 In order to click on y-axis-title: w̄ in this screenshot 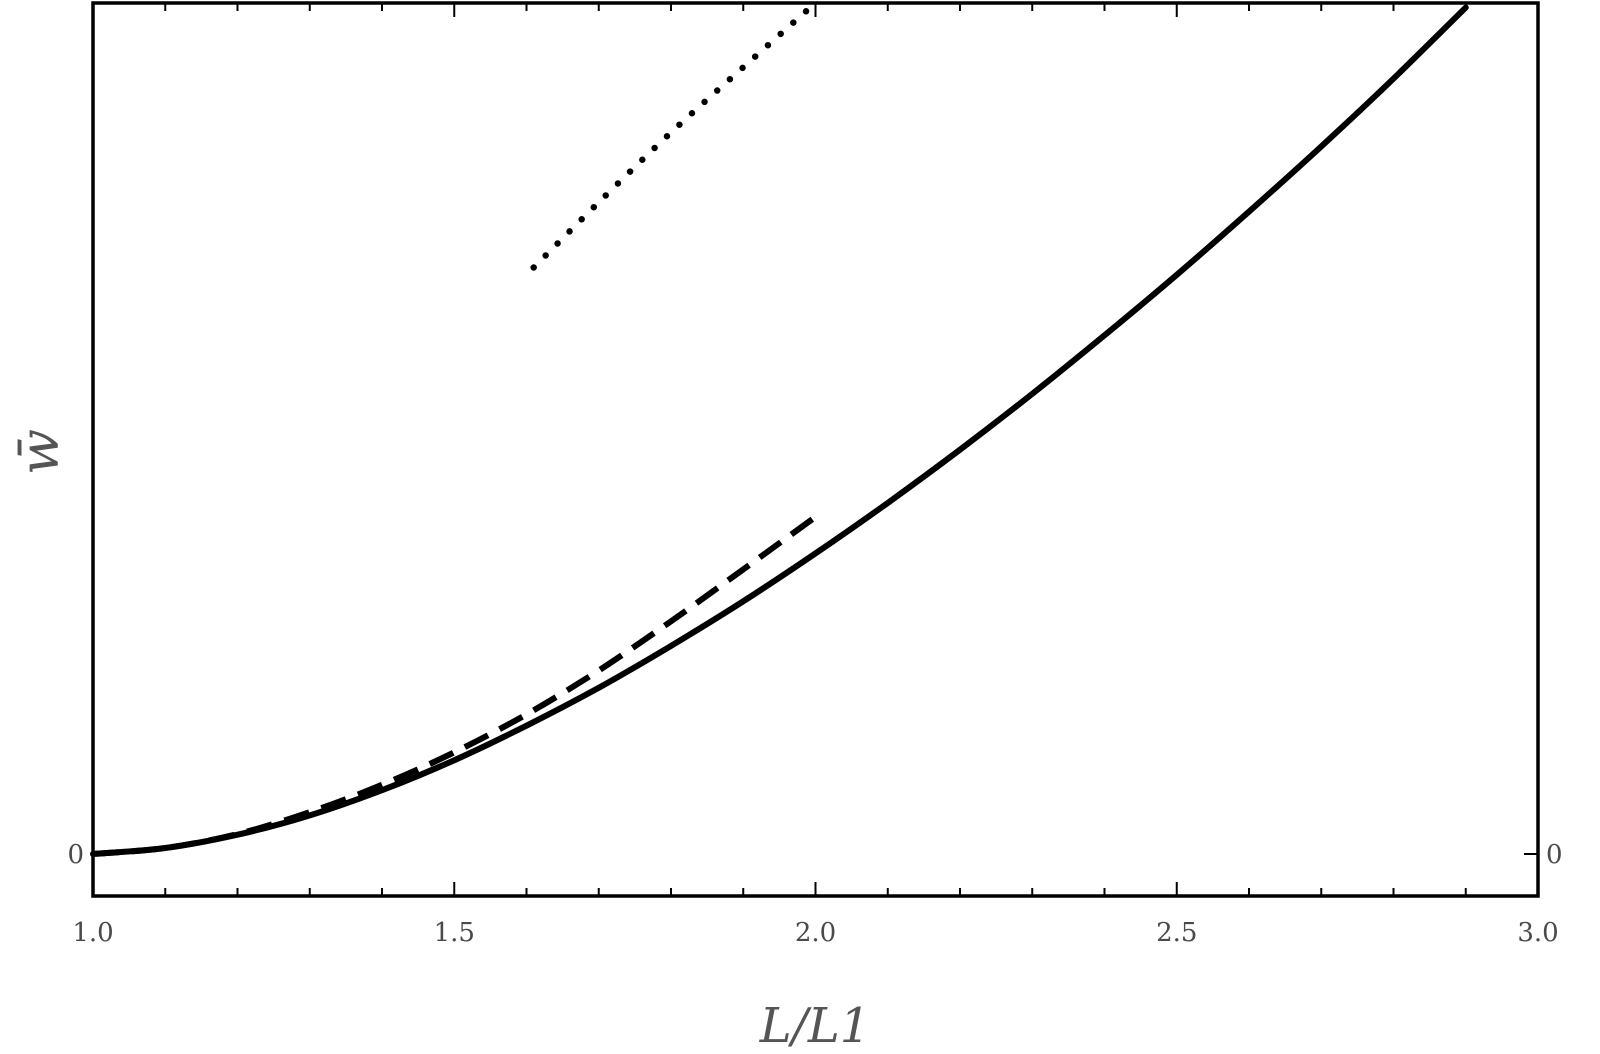, I will do `click(39, 452)`.